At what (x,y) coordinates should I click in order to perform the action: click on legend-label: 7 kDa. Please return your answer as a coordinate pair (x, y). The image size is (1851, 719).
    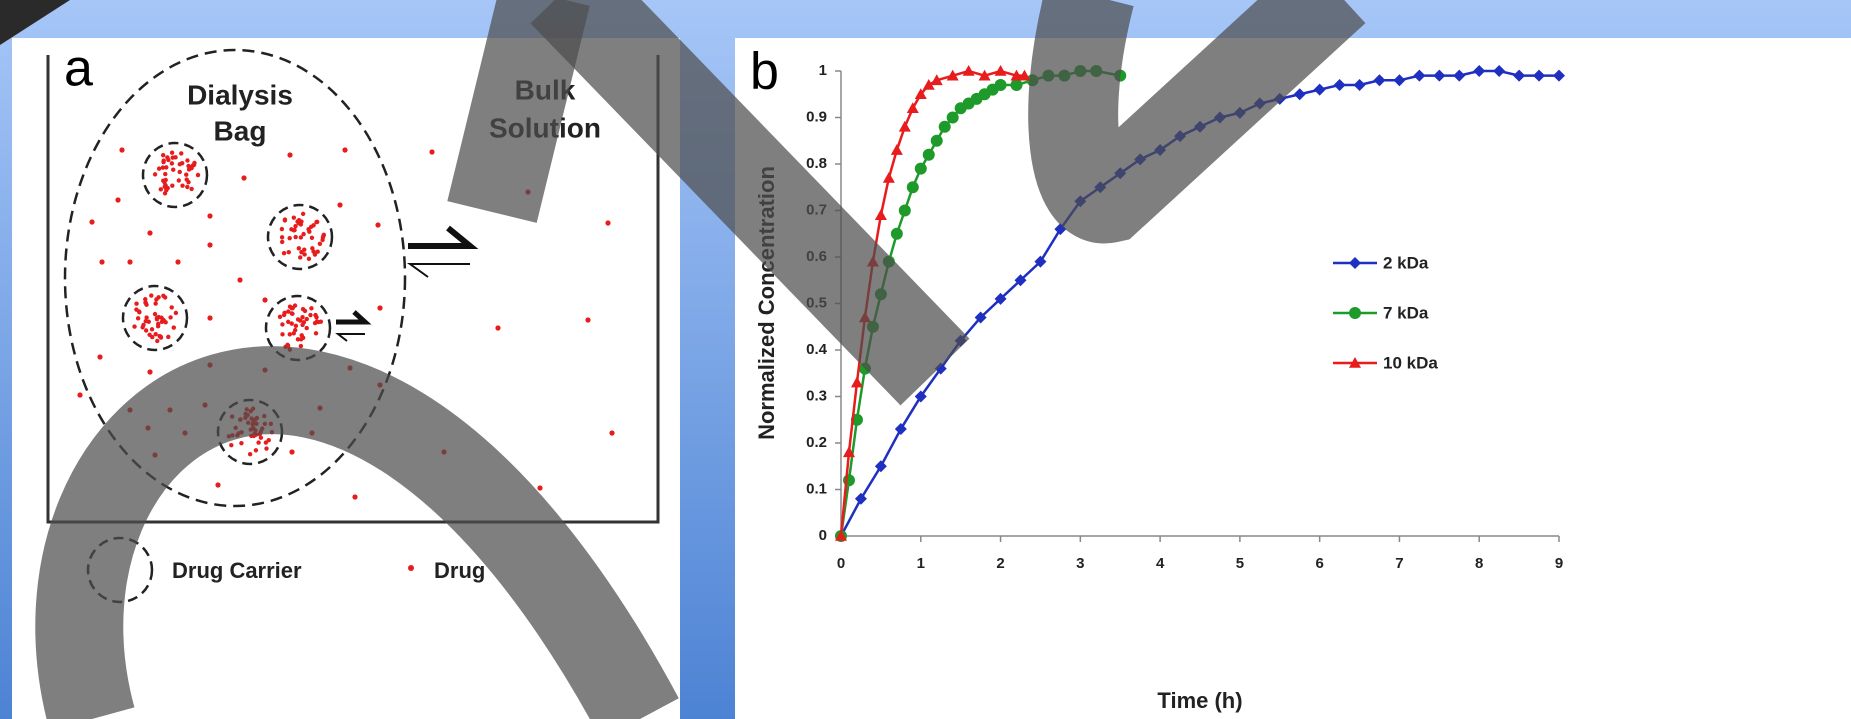
    Looking at the image, I should click on (1406, 312).